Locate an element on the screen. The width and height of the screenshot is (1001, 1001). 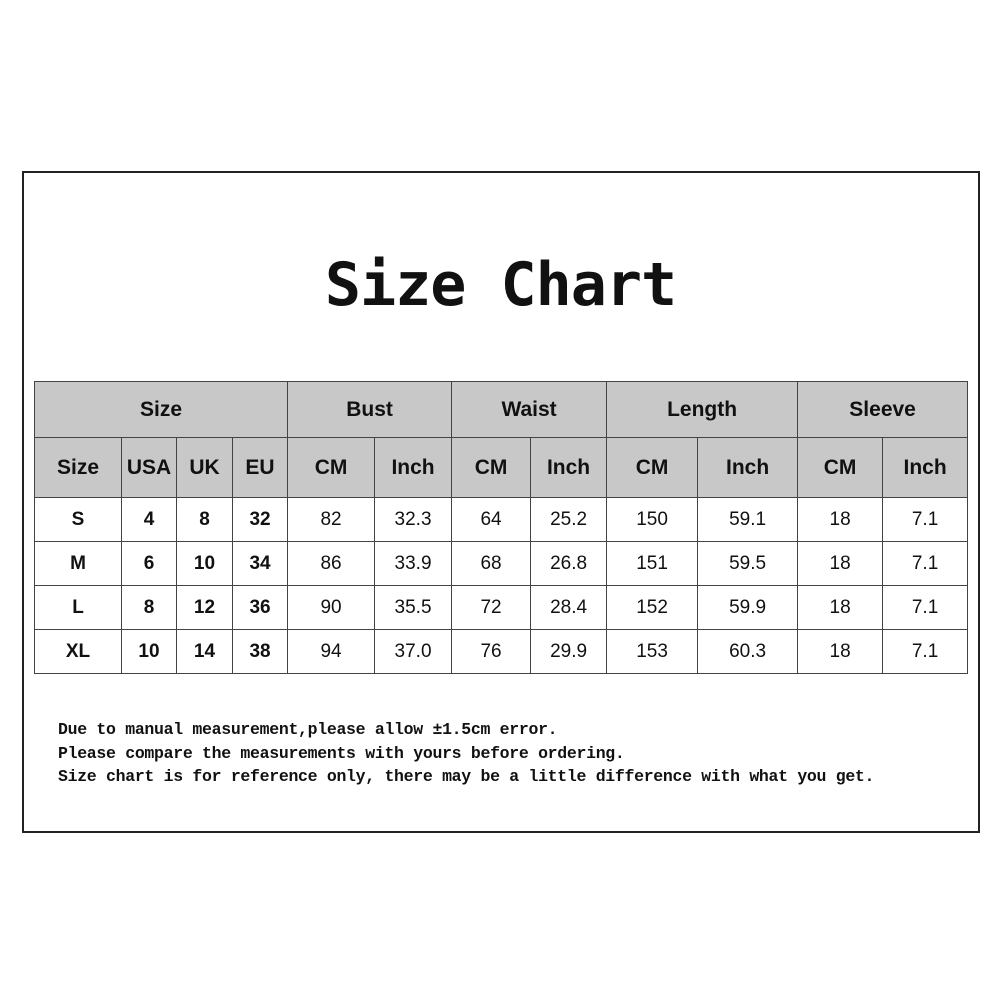
table-cell: 34 is located at coordinates (260, 563).